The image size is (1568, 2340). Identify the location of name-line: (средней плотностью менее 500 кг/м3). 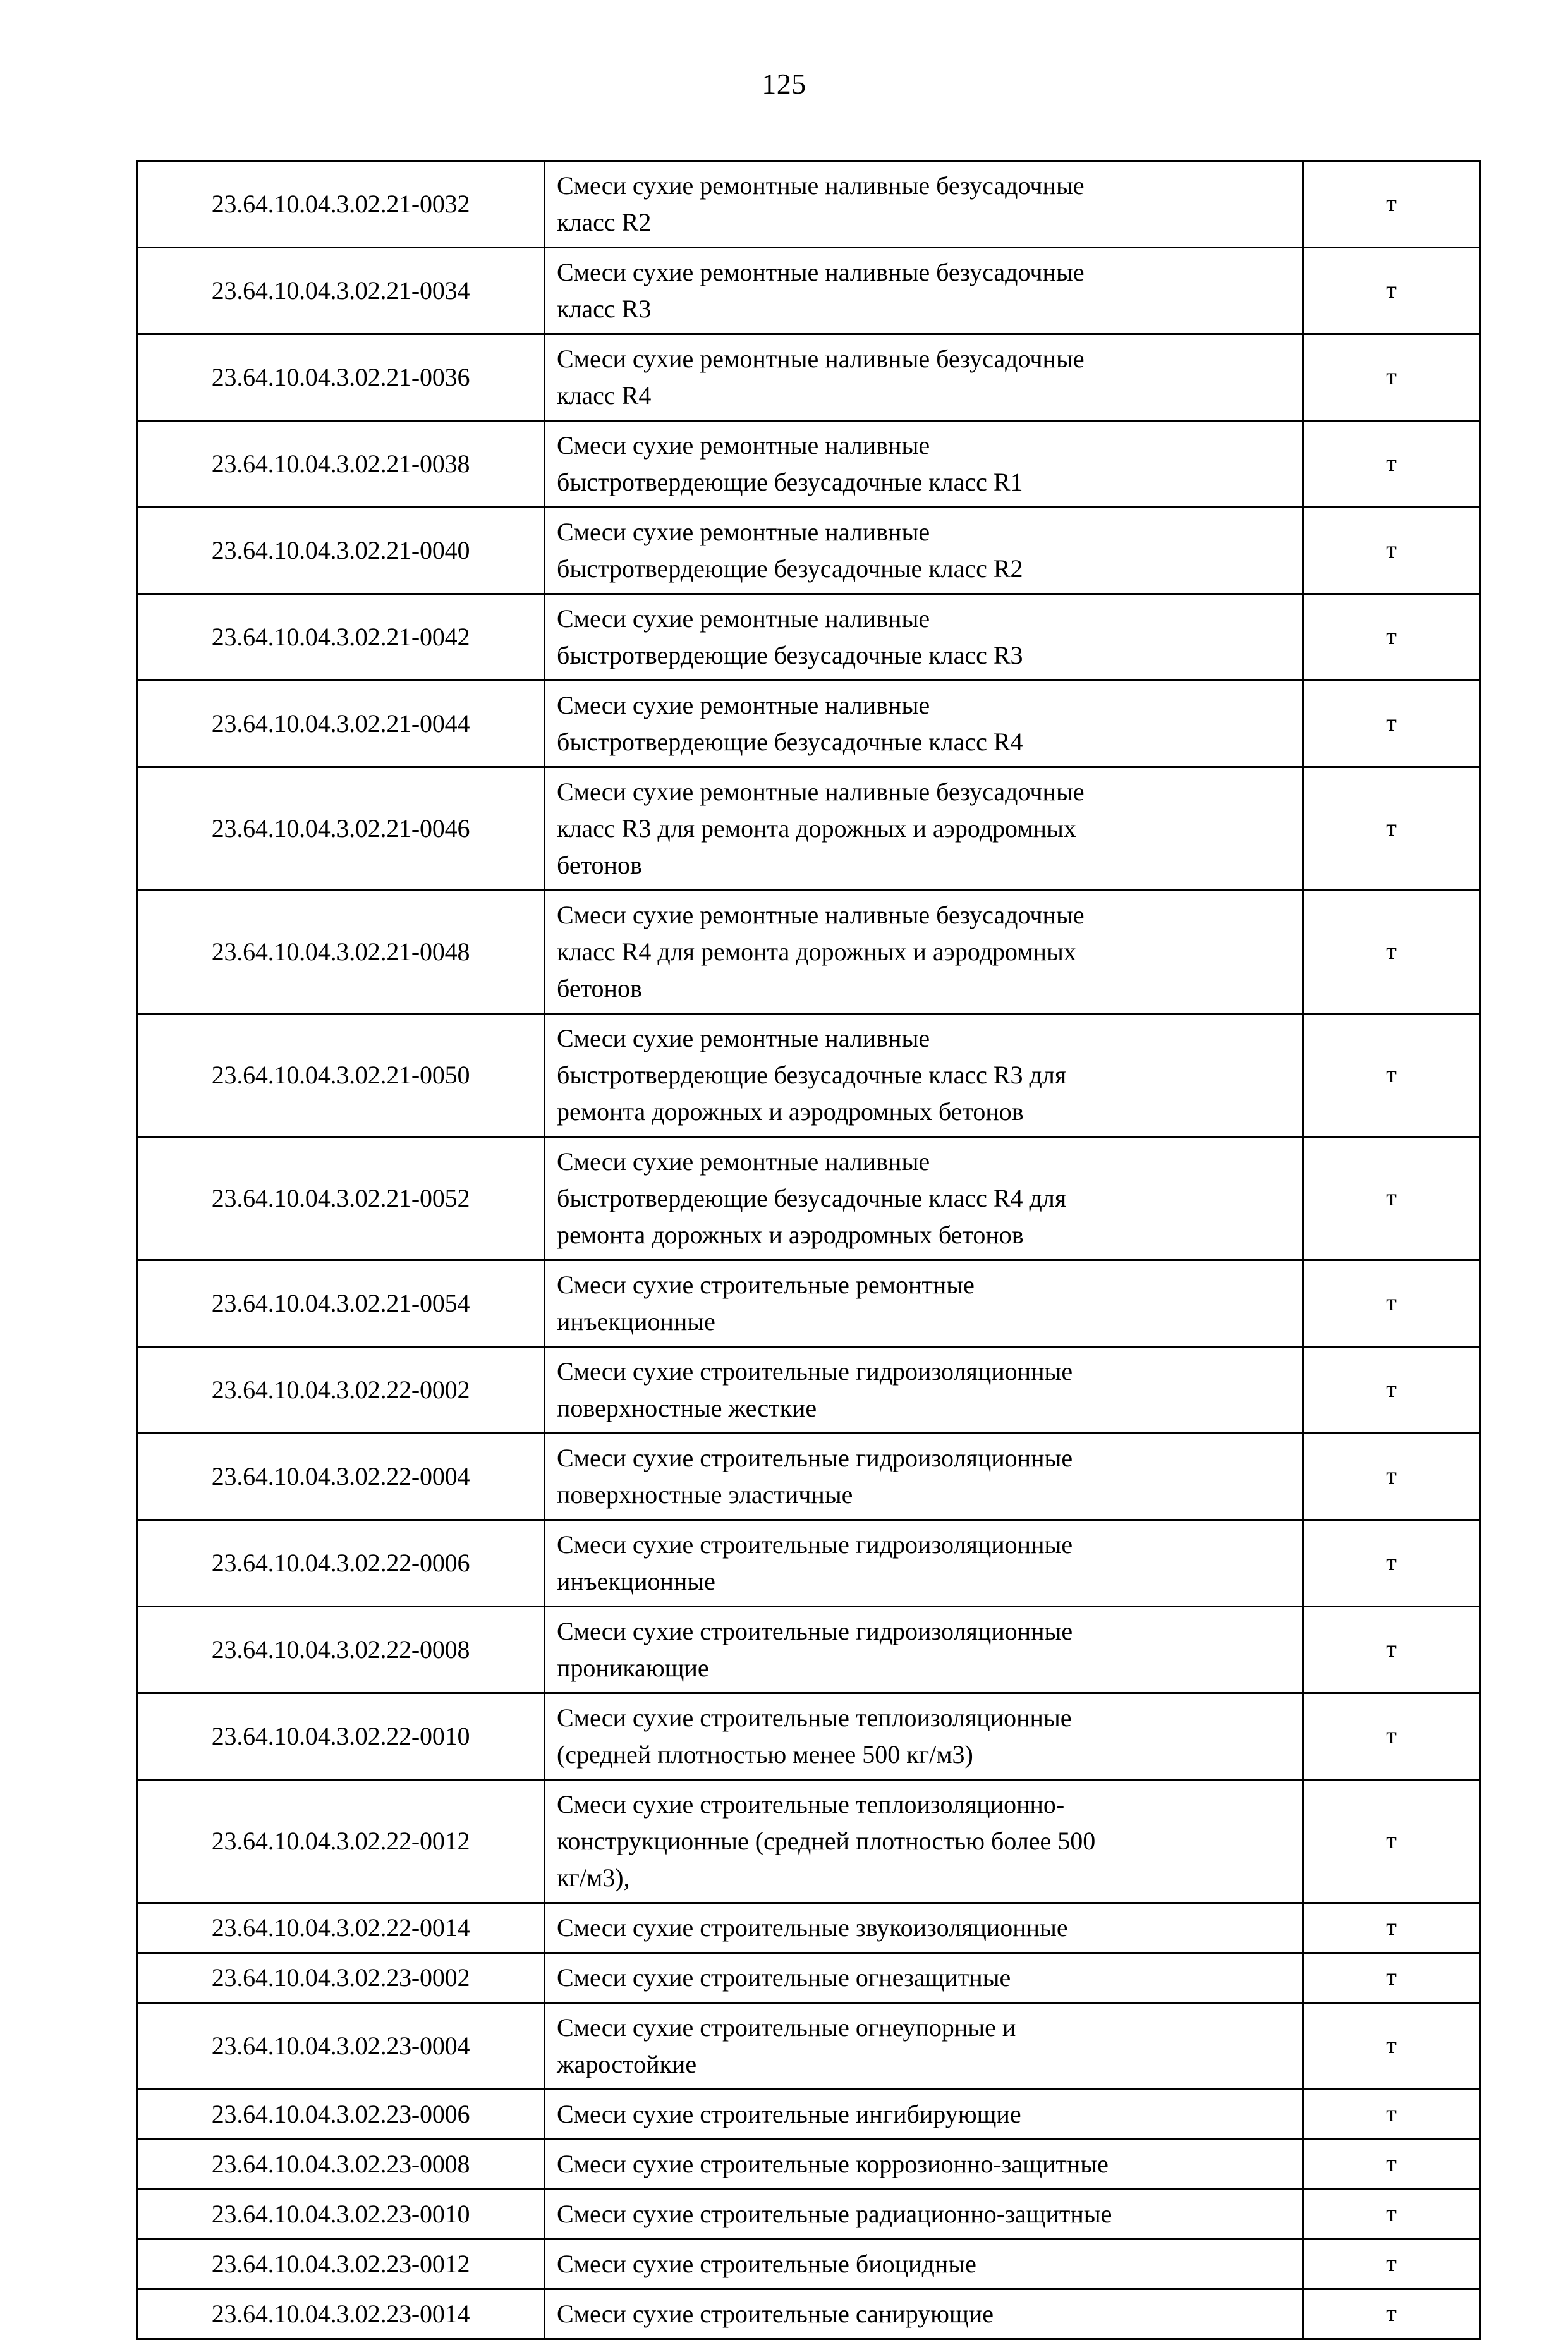
(765, 1754).